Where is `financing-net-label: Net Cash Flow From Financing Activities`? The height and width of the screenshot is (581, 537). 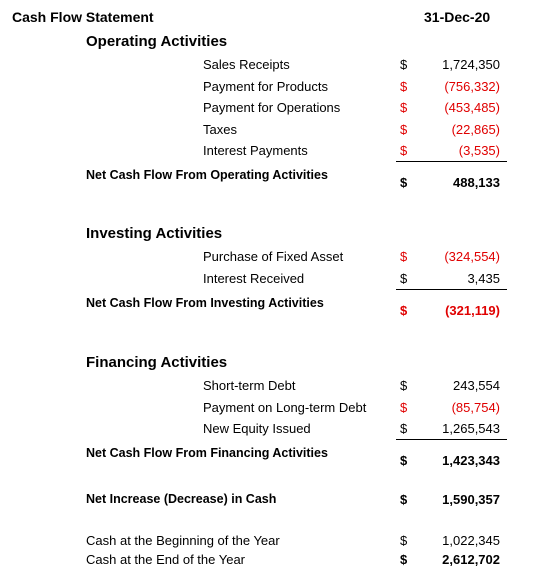
financing-net-label: Net Cash Flow From Financing Activities is located at coordinates (207, 453).